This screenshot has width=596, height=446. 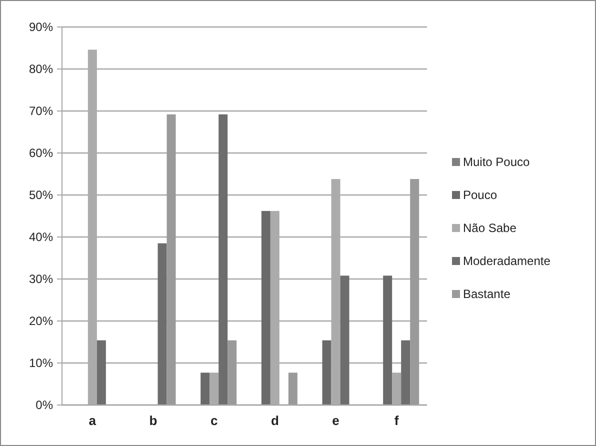 What do you see at coordinates (397, 420) in the screenshot?
I see `x-tick-label: f` at bounding box center [397, 420].